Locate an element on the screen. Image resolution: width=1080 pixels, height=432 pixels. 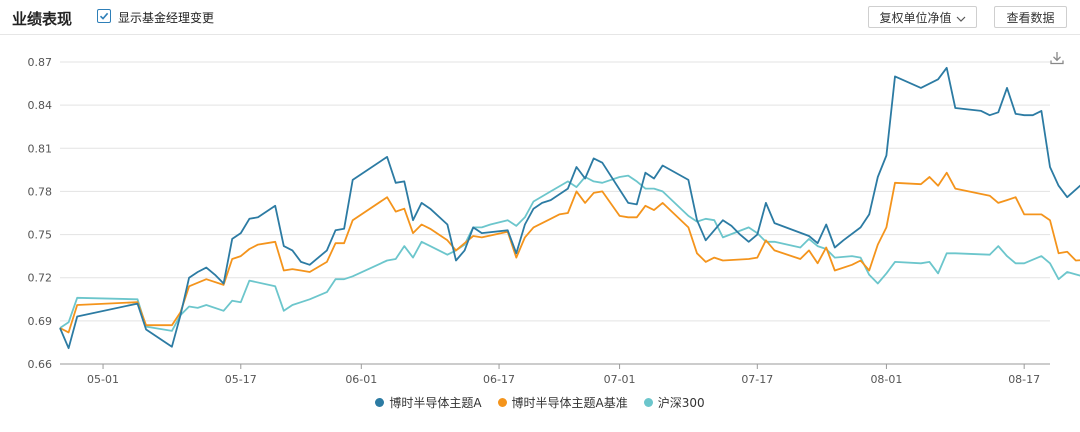
y-tick-label: 0.75 is located at coordinates (40, 235).